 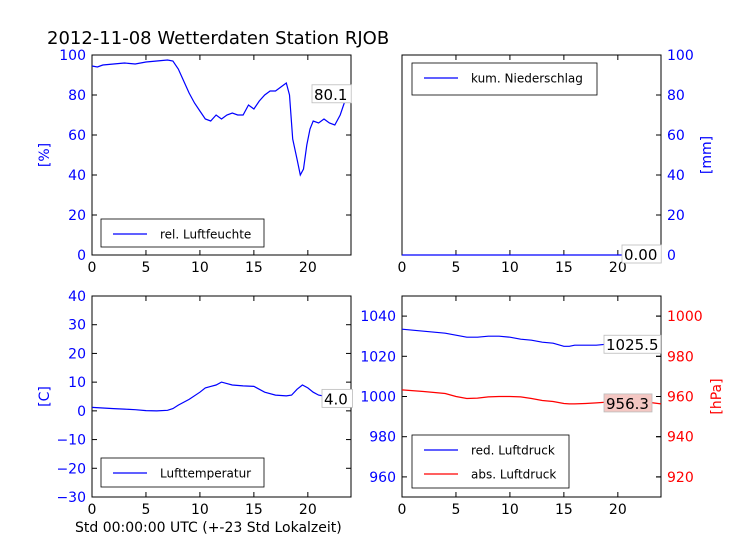 I want to click on pressure-y-tick-label: 960, so click(x=382, y=478).